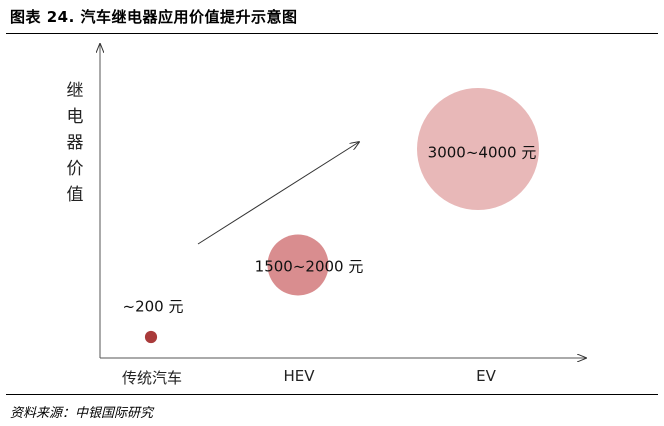 This screenshot has height=426, width=664. What do you see at coordinates (309, 266) in the screenshot?
I see `data-label: 1500~2000 元` at bounding box center [309, 266].